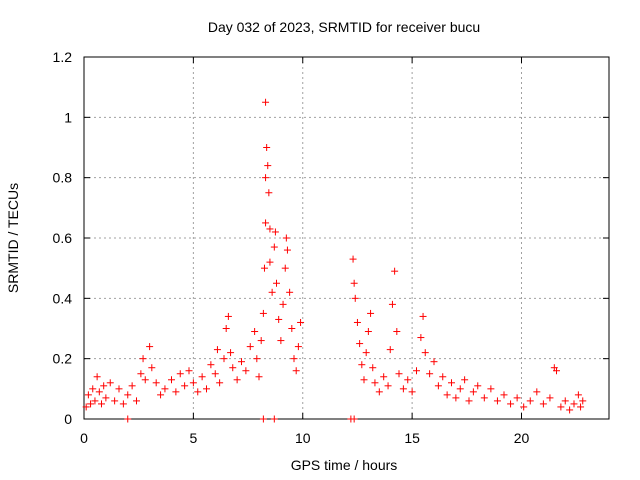 Image resolution: width=640 pixels, height=480 pixels. I want to click on y-tick-label: 0.6, so click(63, 238).